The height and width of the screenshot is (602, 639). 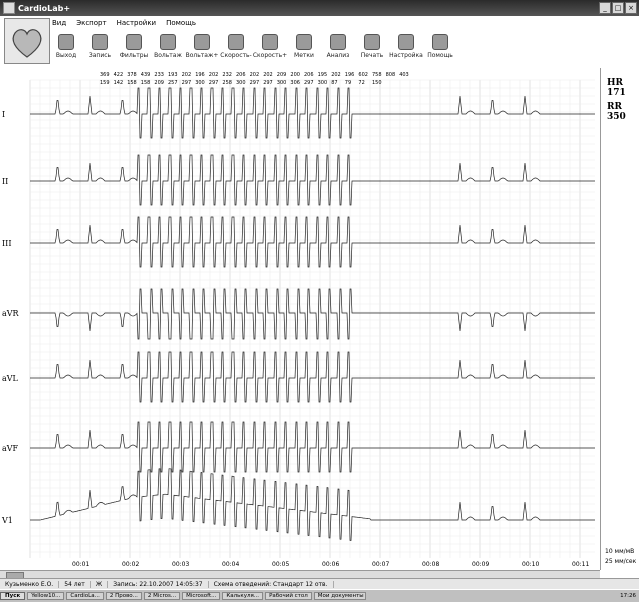 I want to click on time-tick-label: 00:10, so click(x=530, y=564).